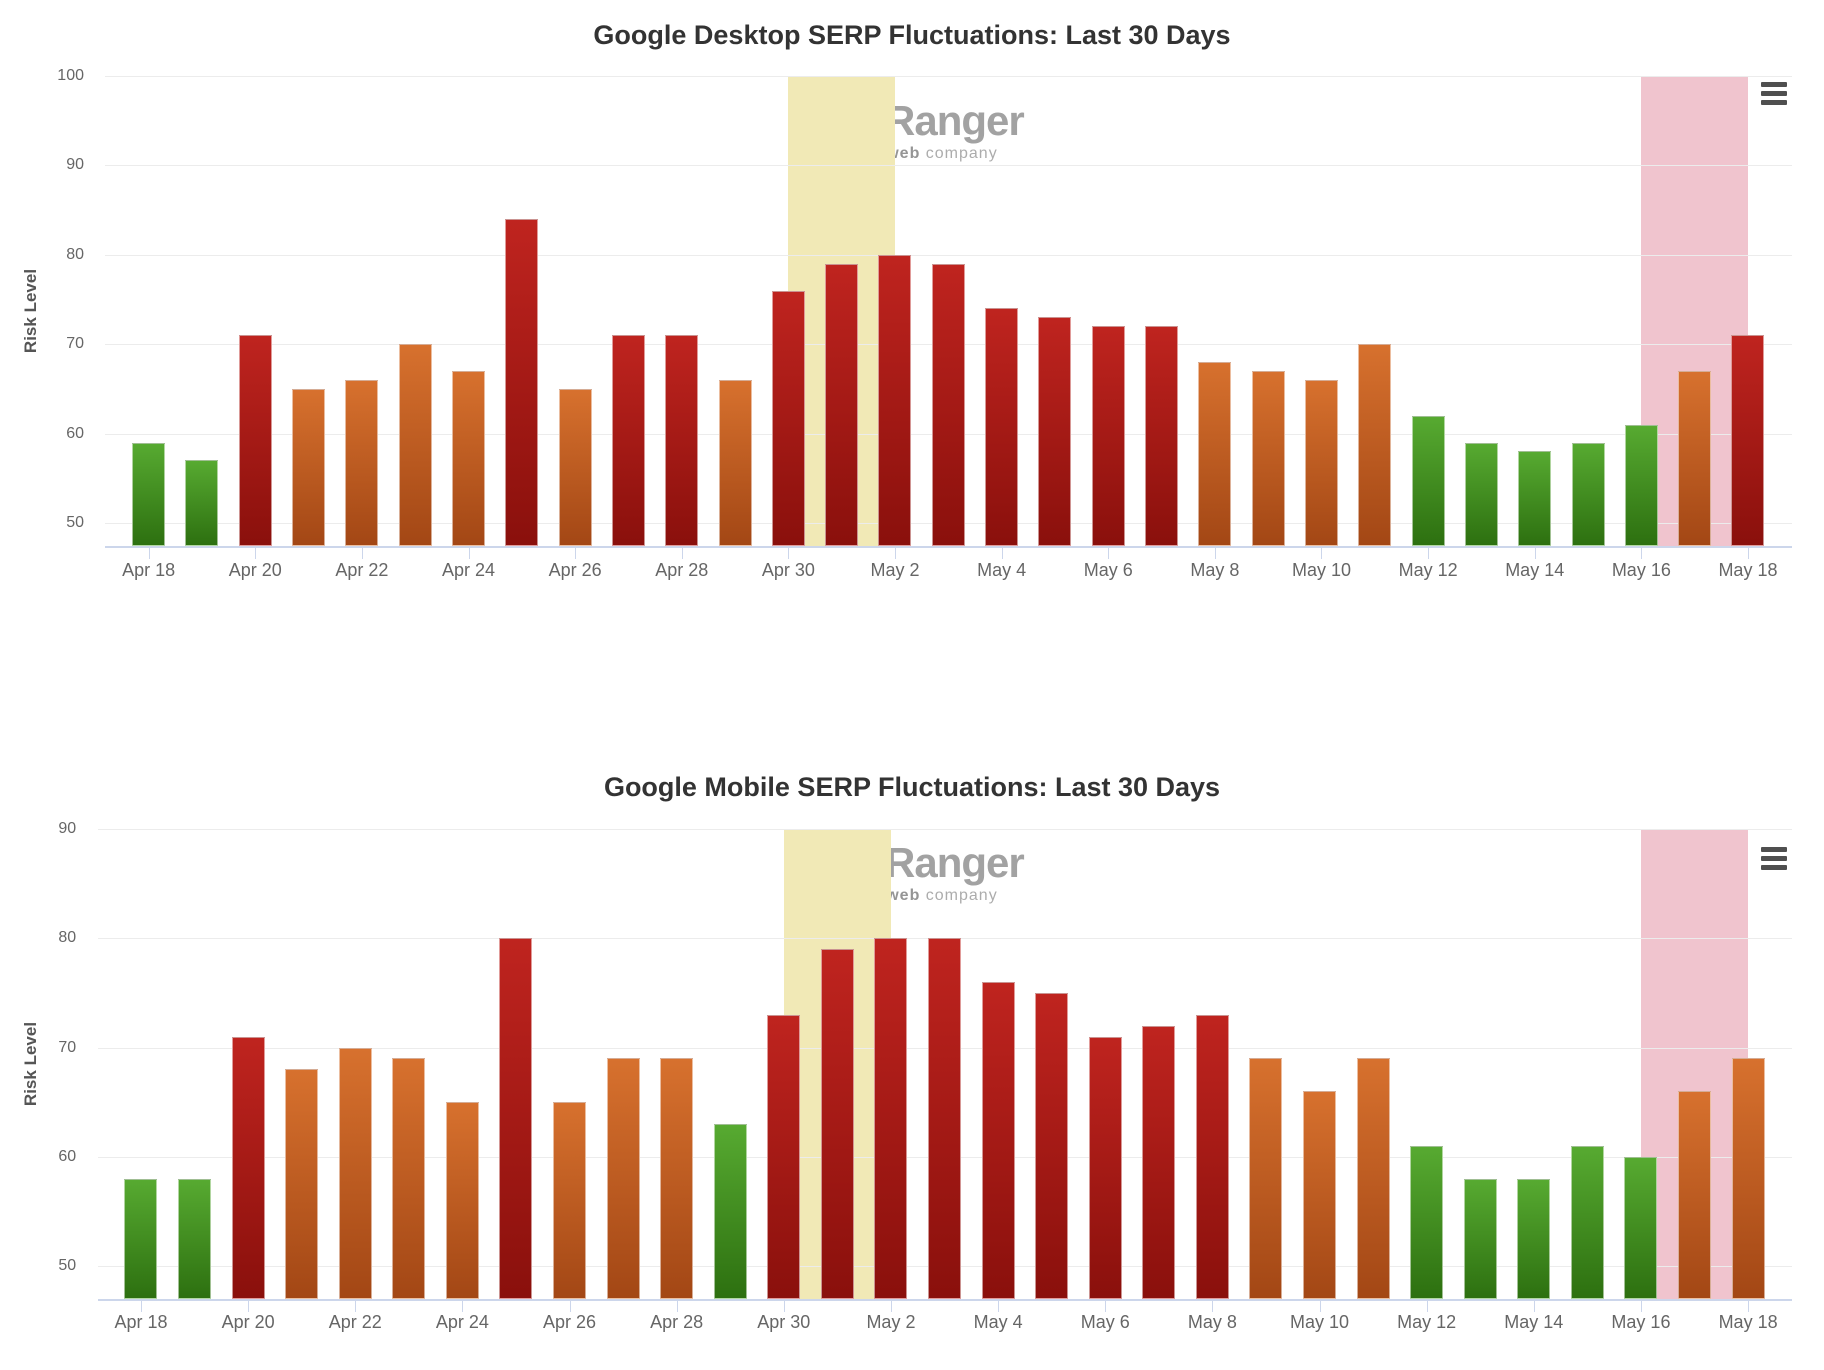 Image resolution: width=1824 pixels, height=1370 pixels. I want to click on x-axis-label: May 12, so click(1428, 570).